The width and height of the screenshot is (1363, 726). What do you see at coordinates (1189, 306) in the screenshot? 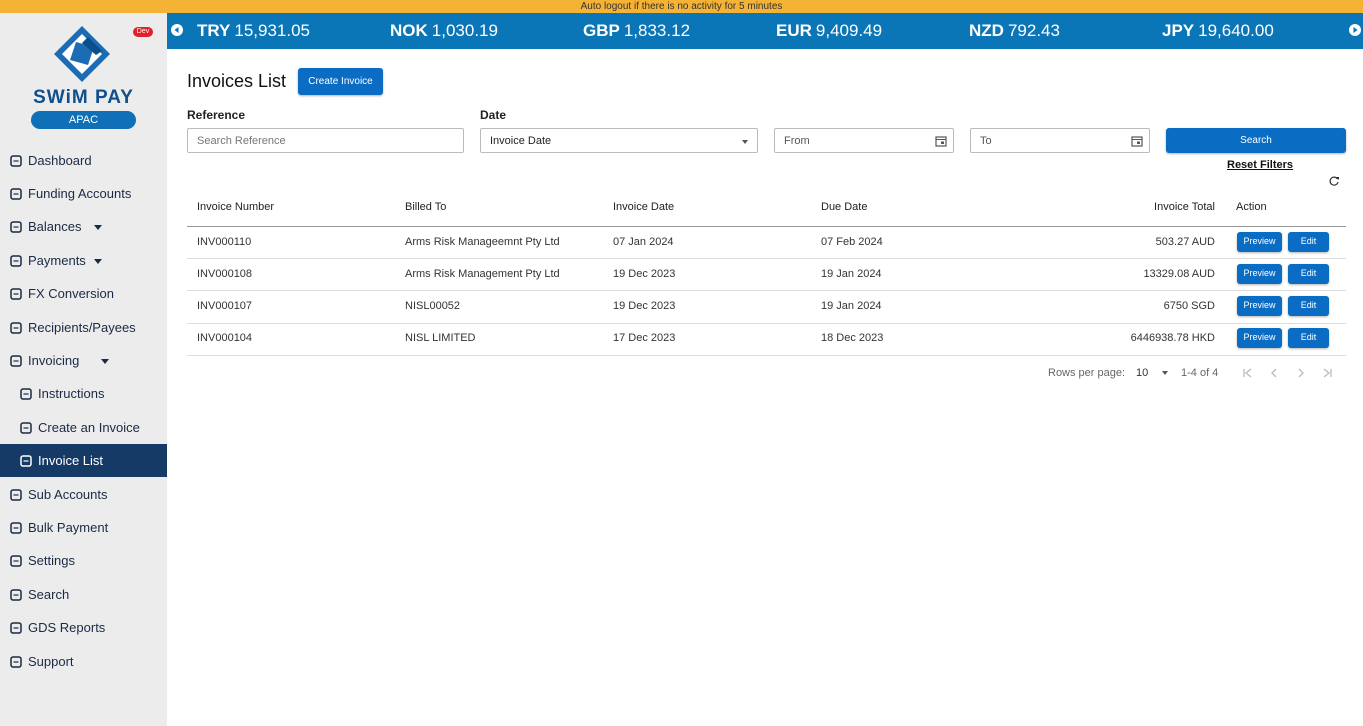
I see `table-cell: 6750 SGD` at bounding box center [1189, 306].